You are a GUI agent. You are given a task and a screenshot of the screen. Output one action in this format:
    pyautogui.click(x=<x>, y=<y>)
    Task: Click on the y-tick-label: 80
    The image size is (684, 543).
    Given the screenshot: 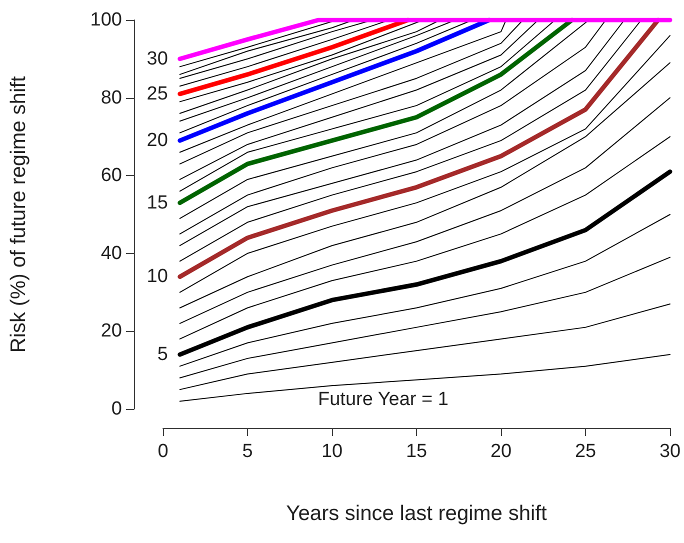 What is the action you would take?
    pyautogui.click(x=111, y=97)
    